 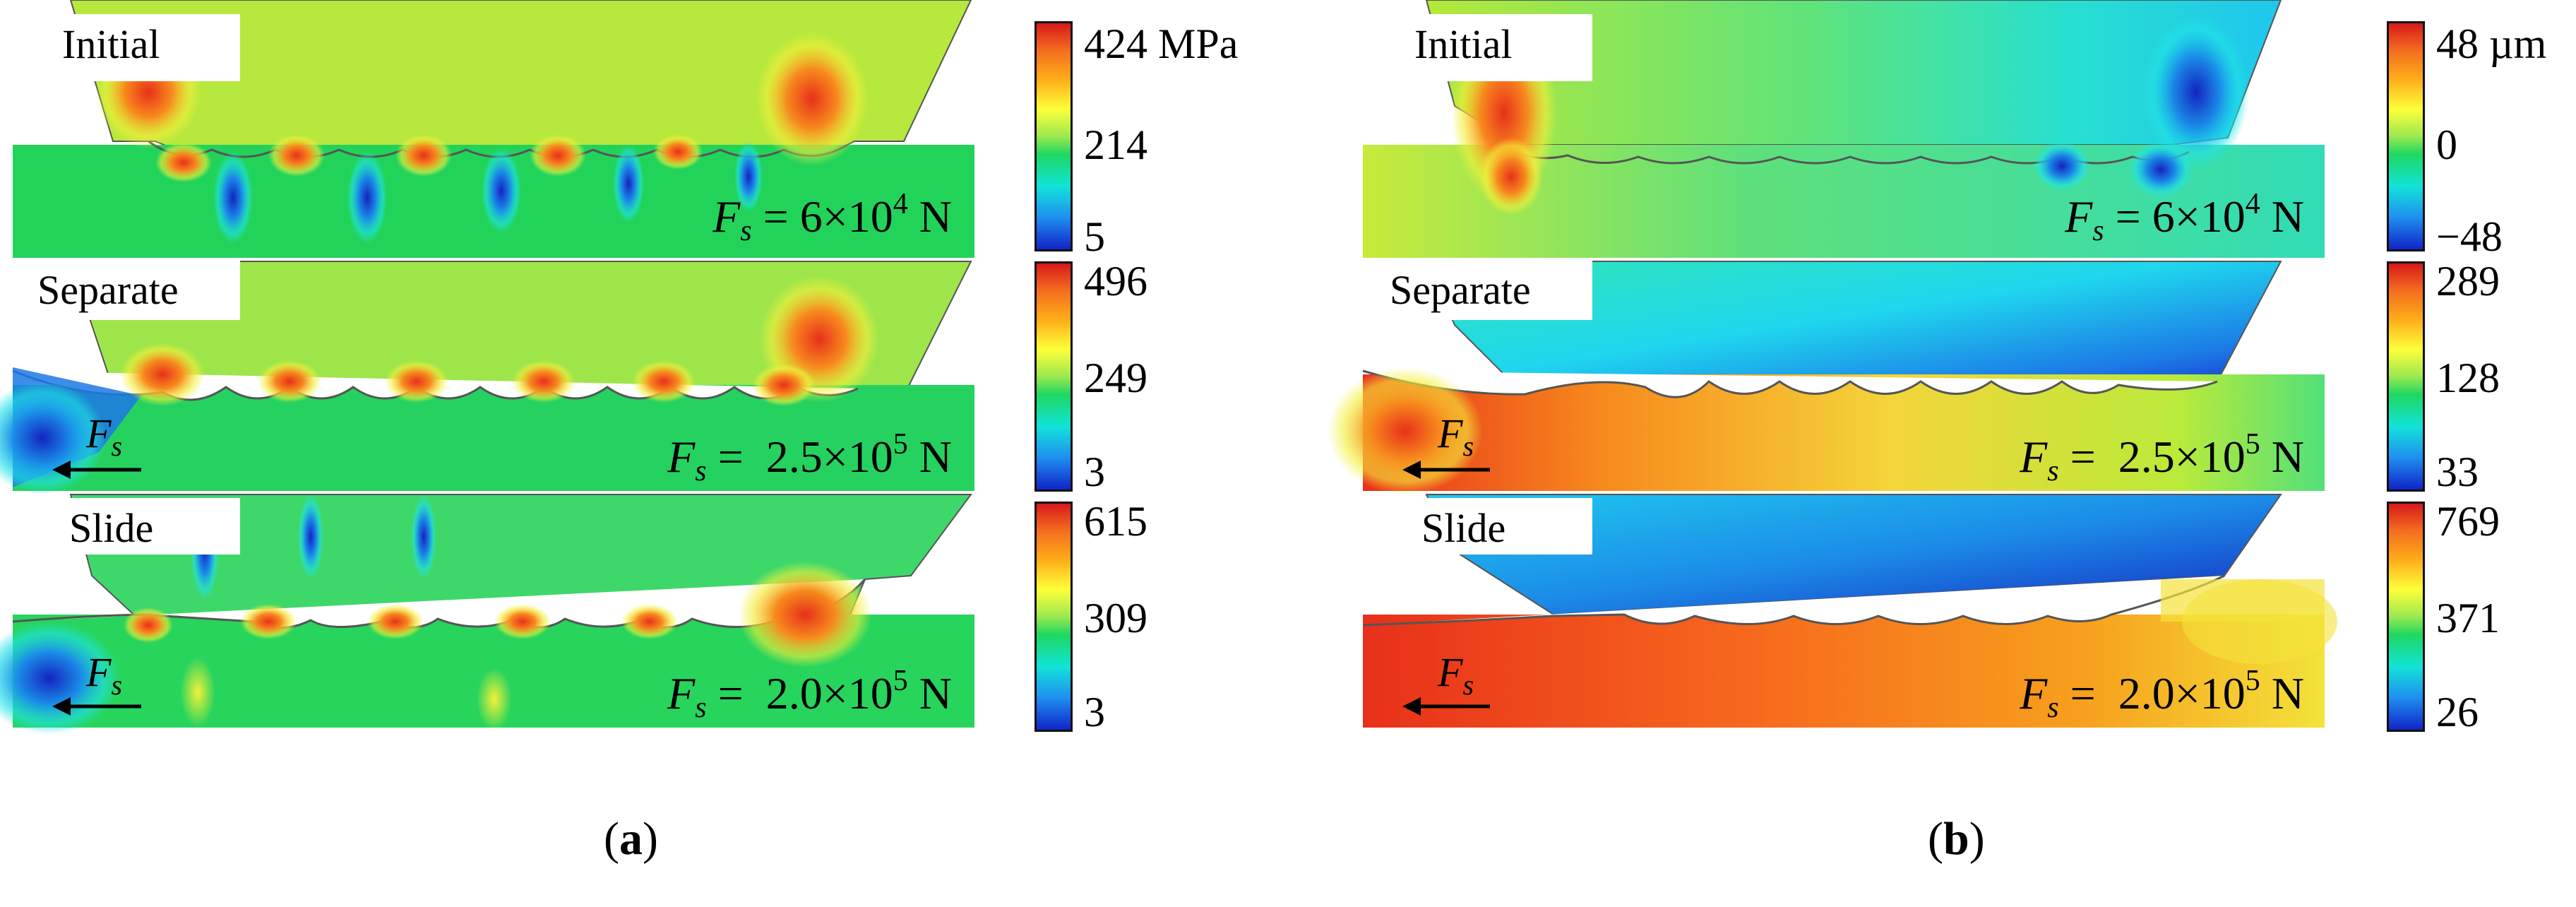 What do you see at coordinates (2457, 472) in the screenshot?
I see `colorbar-b-row2-min: 33` at bounding box center [2457, 472].